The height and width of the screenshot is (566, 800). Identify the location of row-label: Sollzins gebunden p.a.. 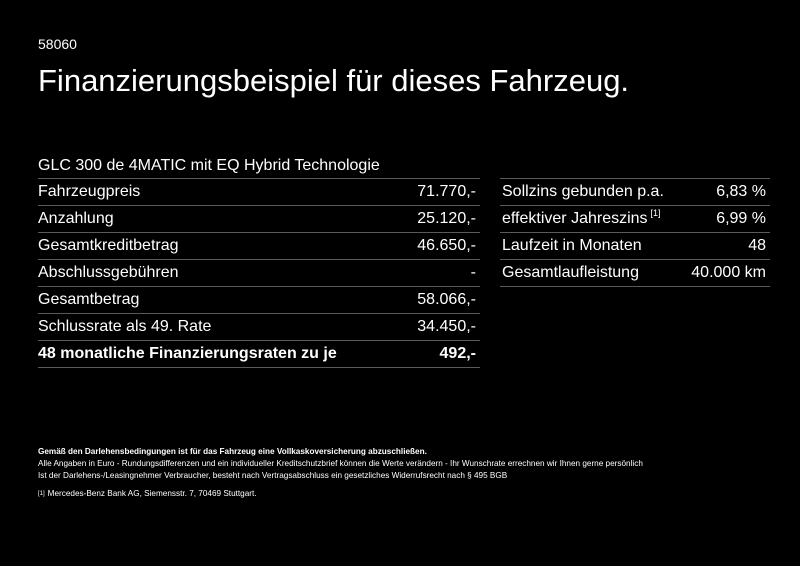
(591, 192).